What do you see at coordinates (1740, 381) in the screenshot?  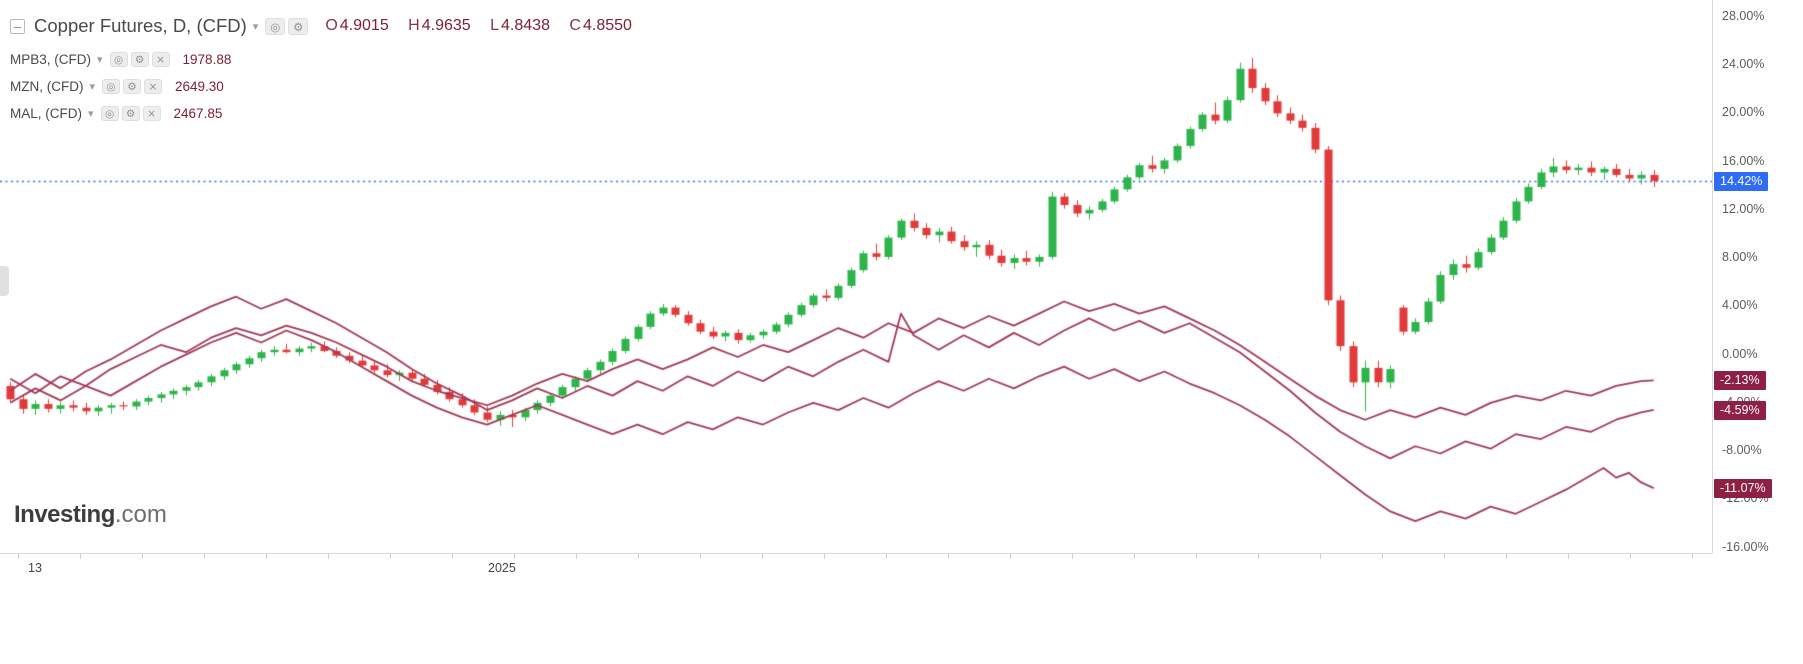 I see `overlay-value-badge: -2.13%` at bounding box center [1740, 381].